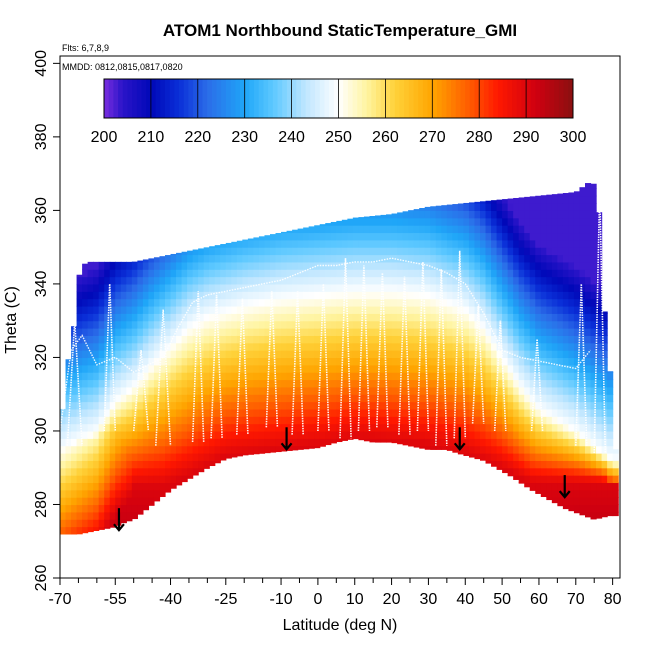 The image size is (650, 650). What do you see at coordinates (340, 625) in the screenshot?
I see `x-axis-label: Latitude (deg N)` at bounding box center [340, 625].